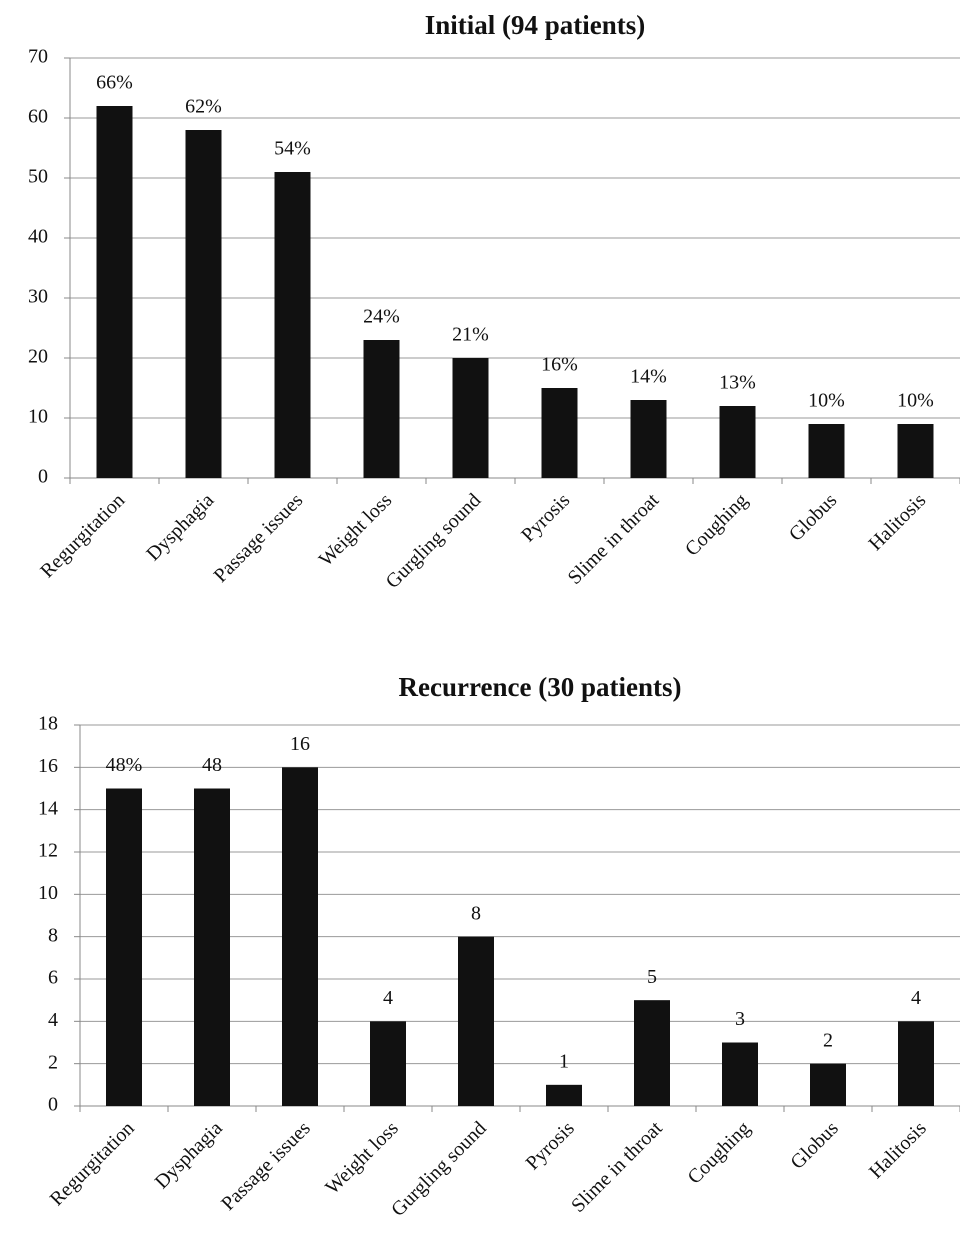  What do you see at coordinates (48, 724) in the screenshot?
I see `y-tick-label: 18` at bounding box center [48, 724].